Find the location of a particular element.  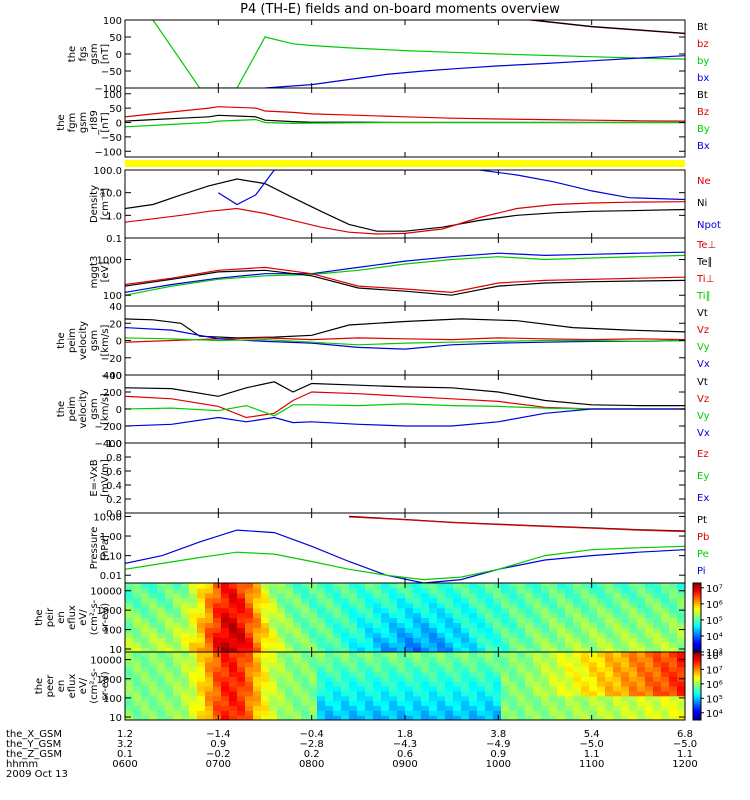

x-row-value: 1.1 is located at coordinates (685, 754).